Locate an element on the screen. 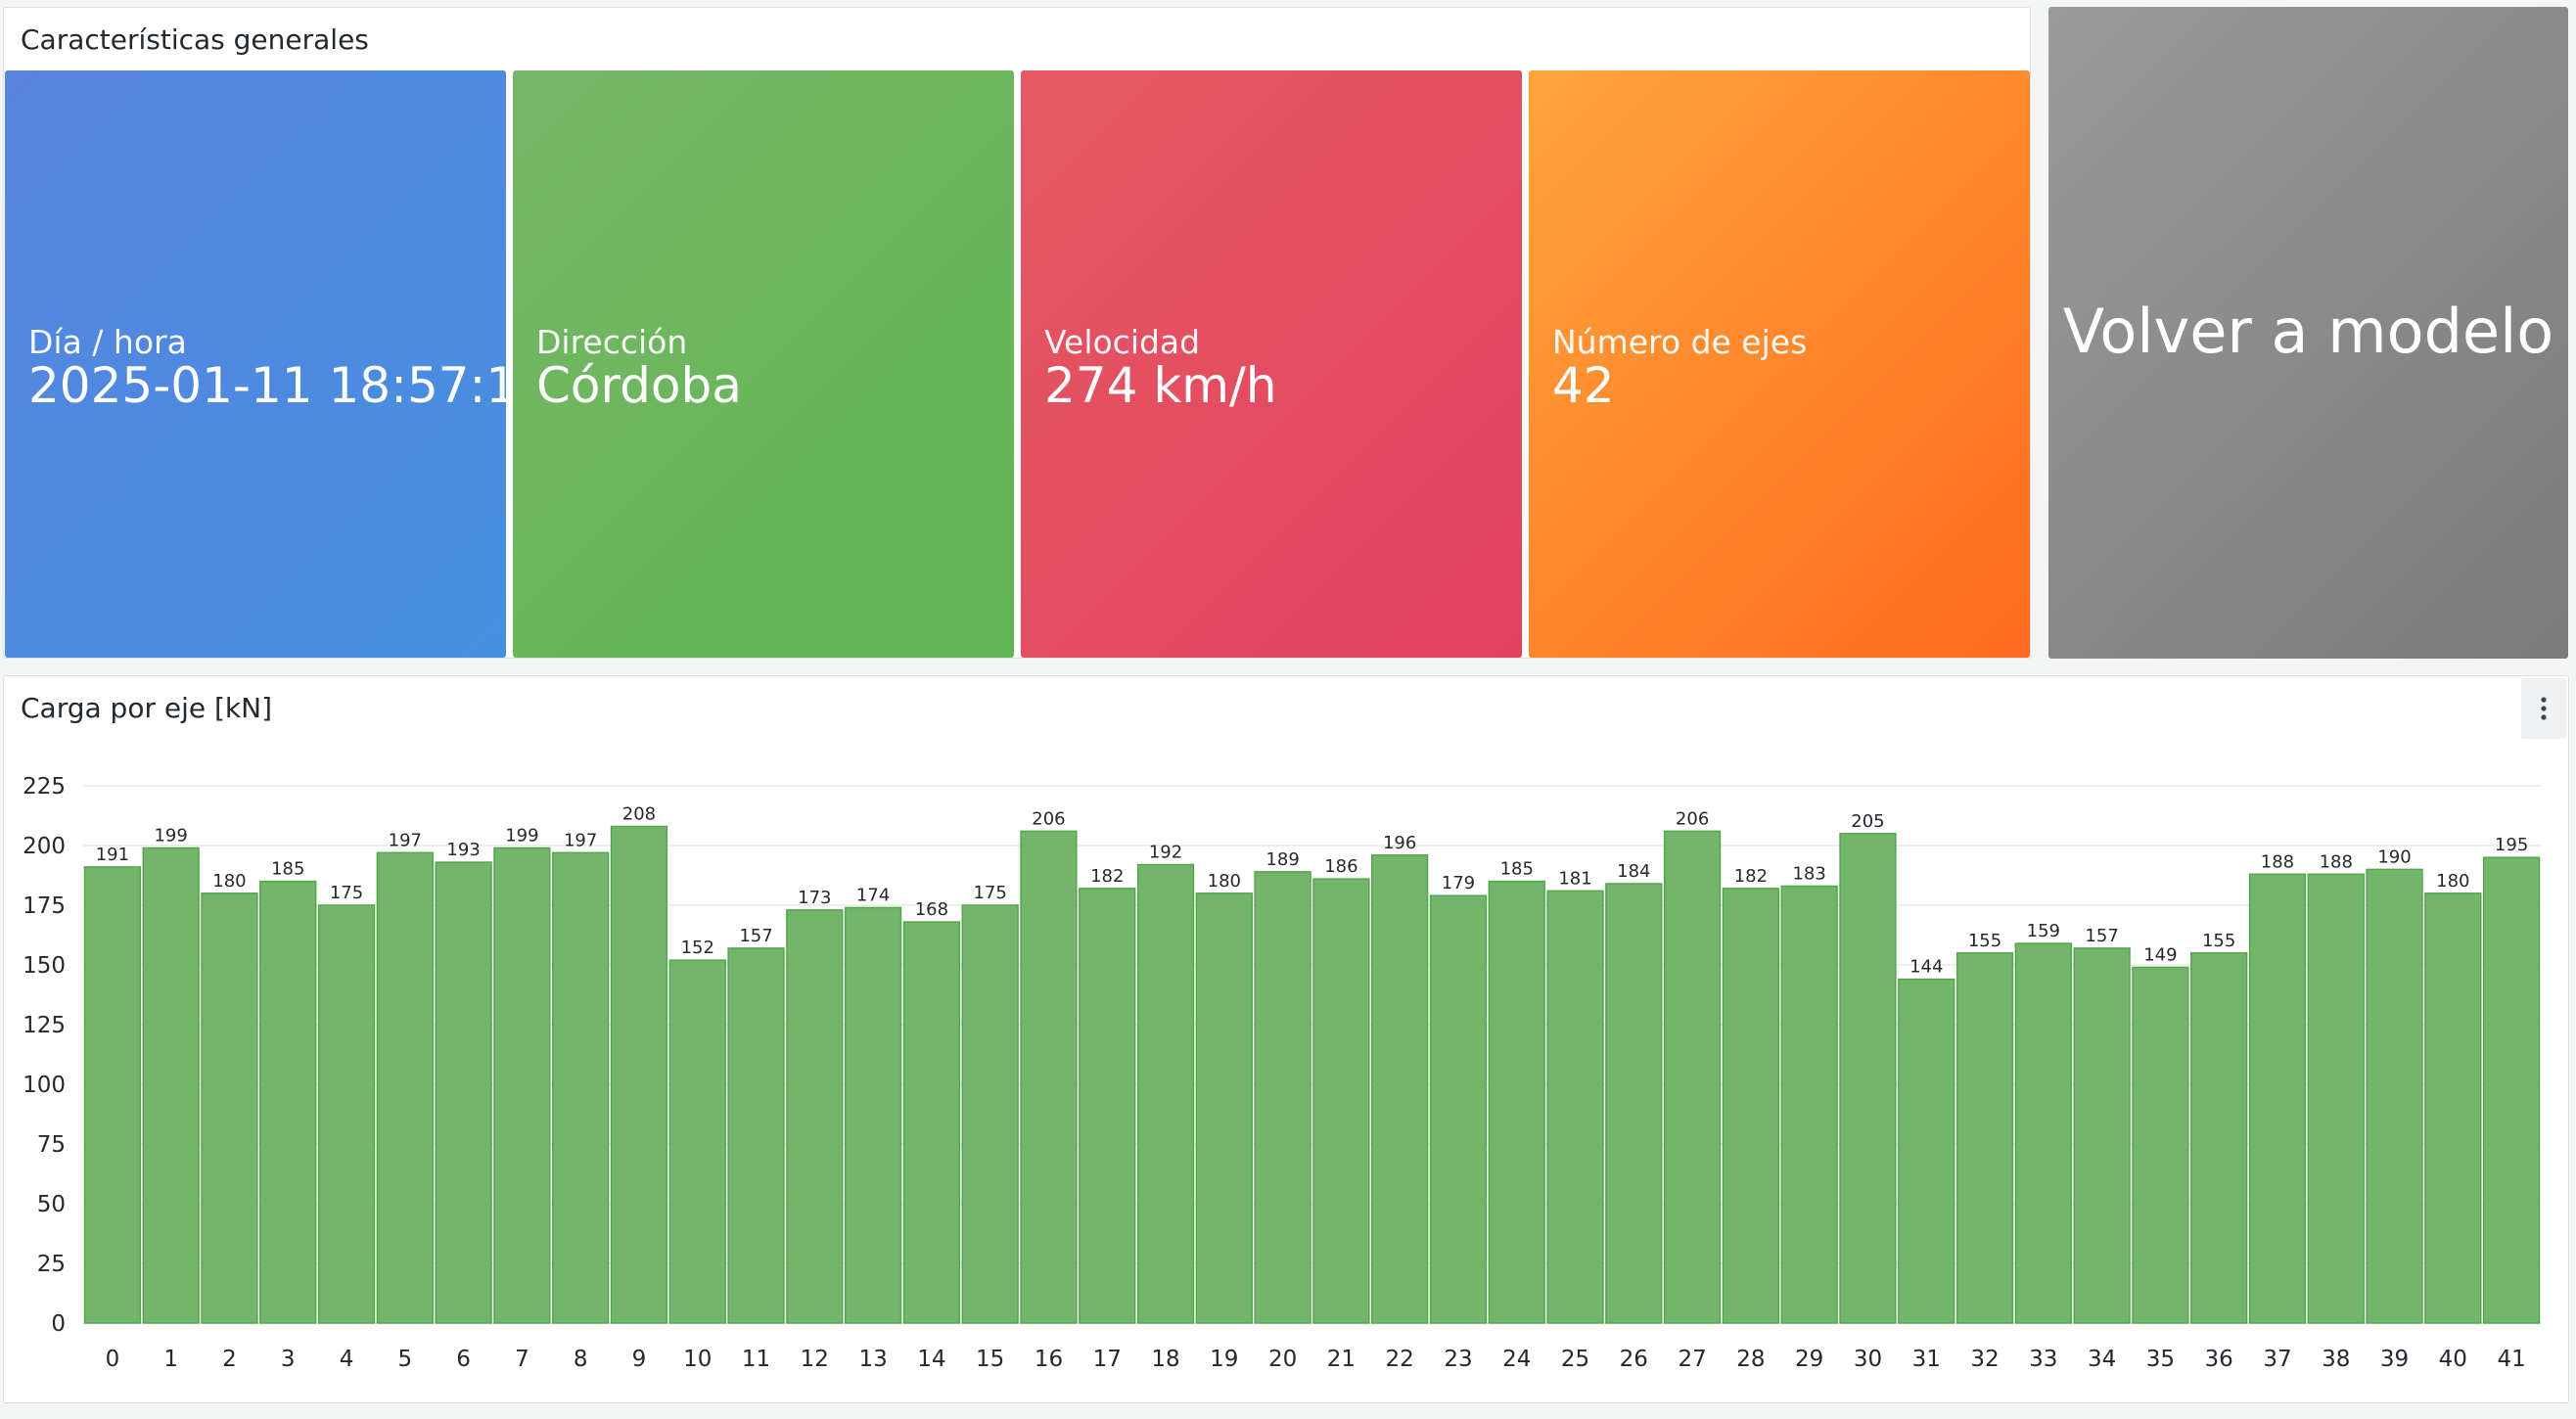 The width and height of the screenshot is (2576, 1419). bar-value-label: 189 is located at coordinates (1282, 860).